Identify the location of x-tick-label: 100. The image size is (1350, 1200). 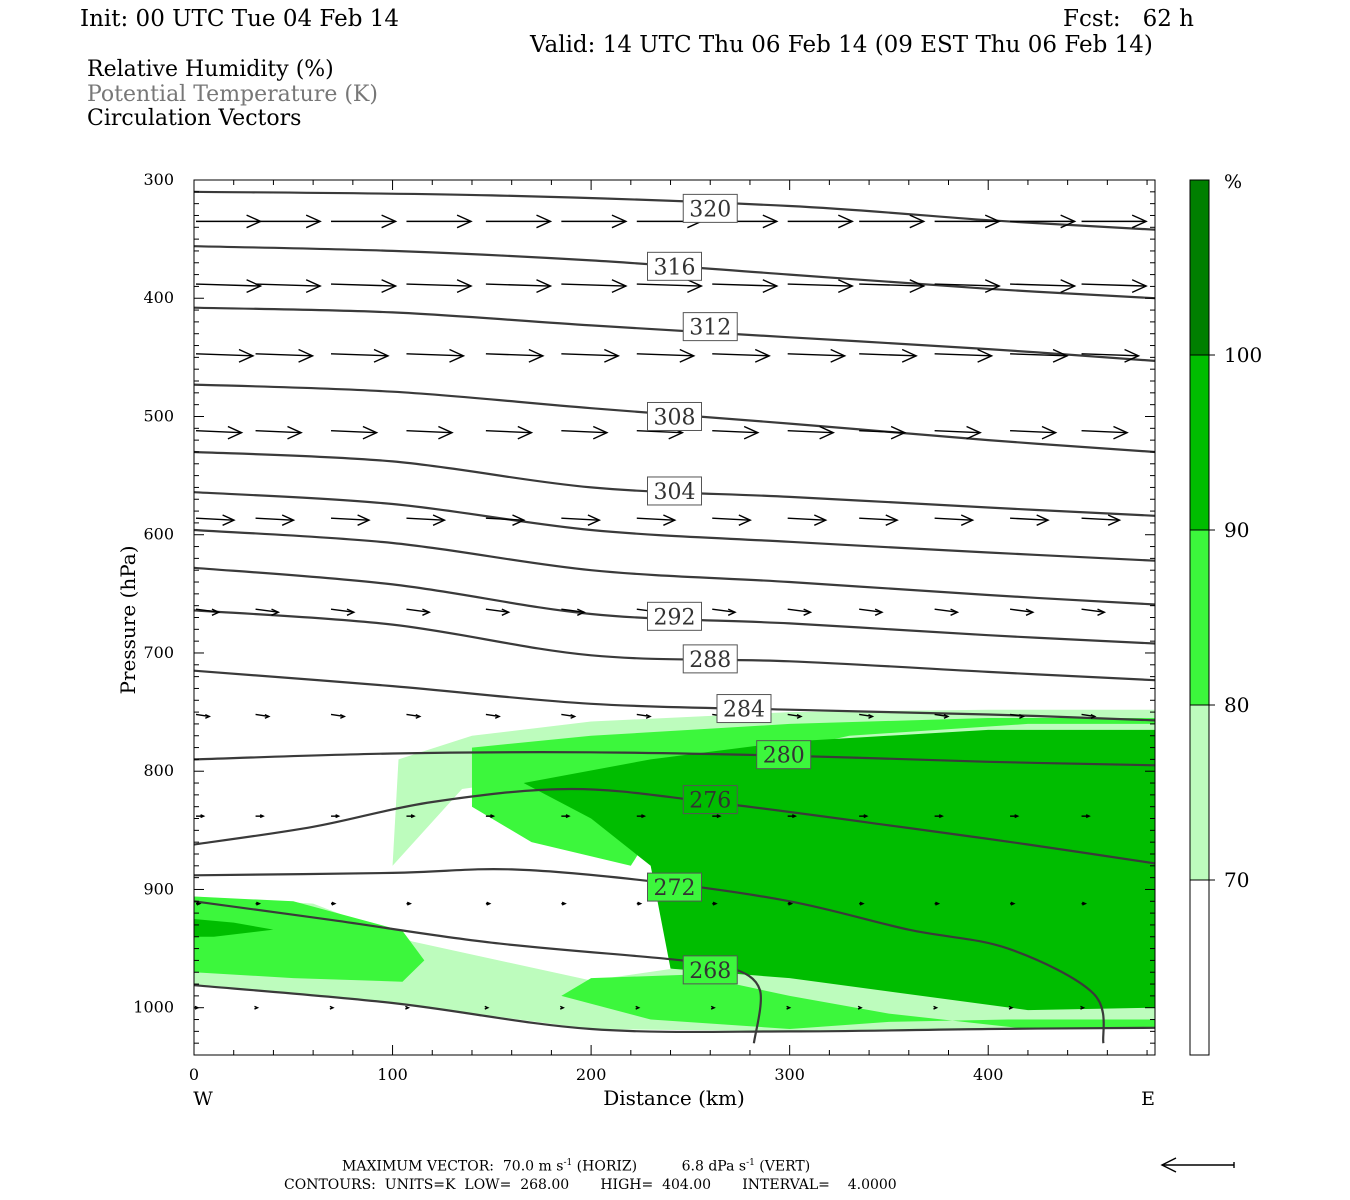
(392, 1074).